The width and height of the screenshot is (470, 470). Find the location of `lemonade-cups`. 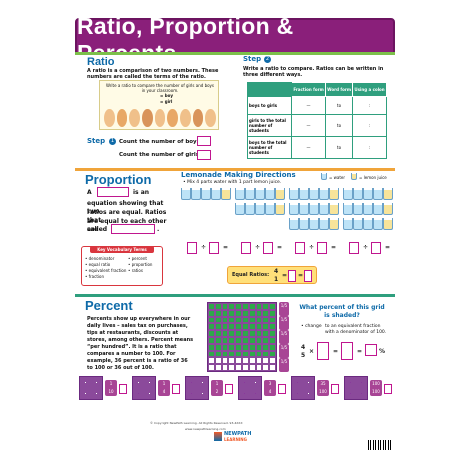

lemonade-cups is located at coordinates (287, 211).